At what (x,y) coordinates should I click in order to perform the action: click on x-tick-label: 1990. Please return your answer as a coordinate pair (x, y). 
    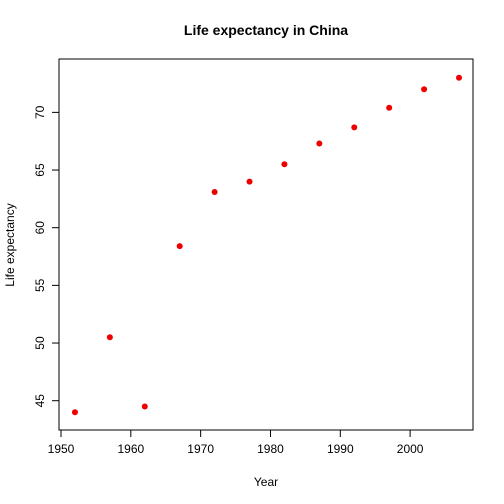
    Looking at the image, I should click on (340, 449).